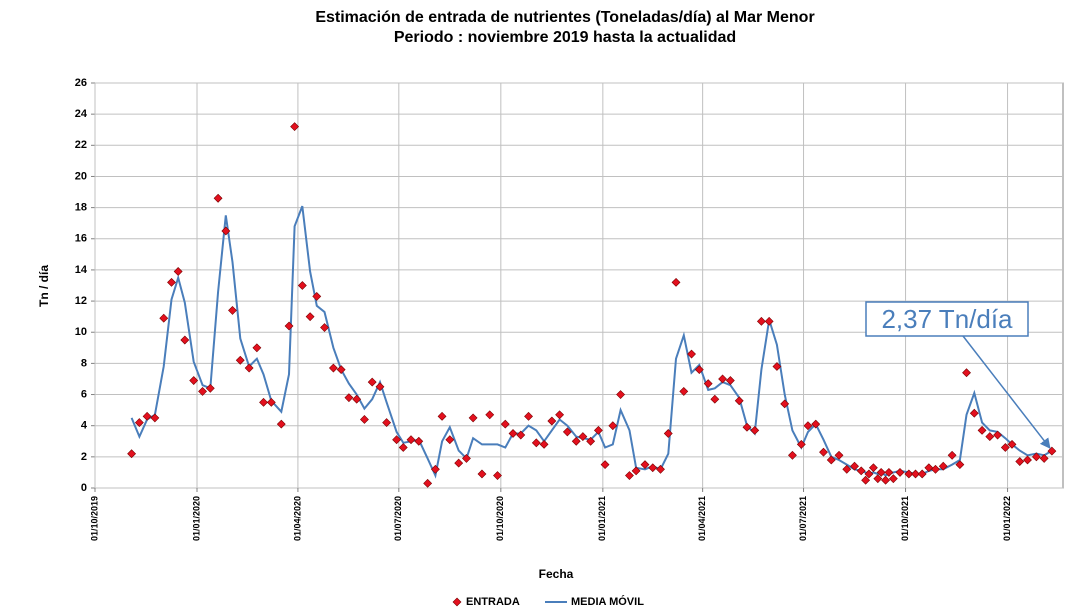 This screenshot has width=1089, height=616. What do you see at coordinates (500, 518) in the screenshot?
I see `x-tick-label: 01/10/2020` at bounding box center [500, 518].